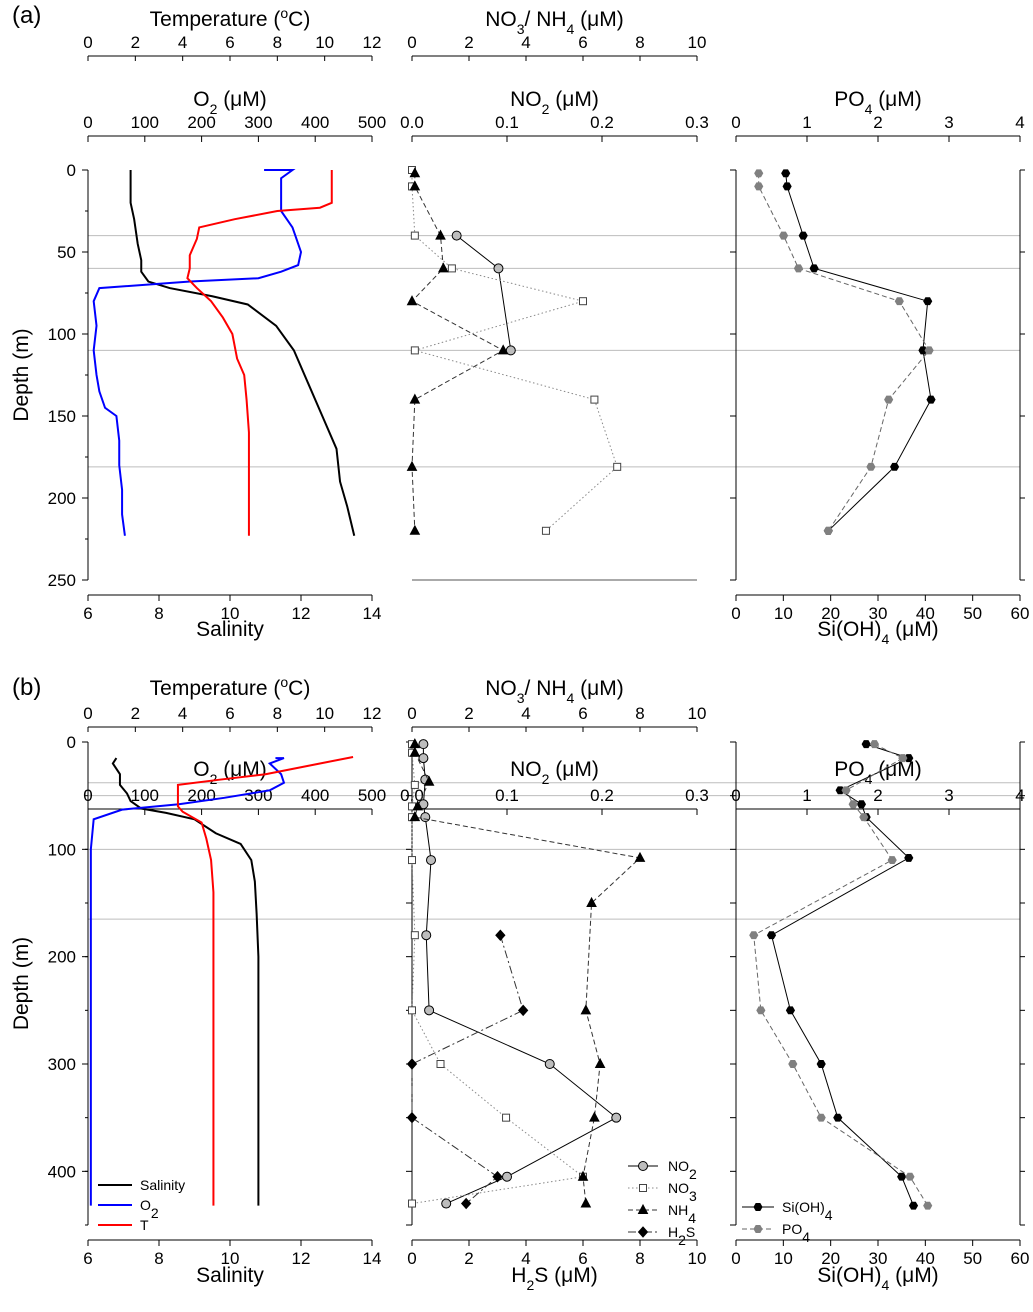 Image resolution: width=1033 pixels, height=1312 pixels. Describe the element at coordinates (877, 1278) in the screenshot. I see `si-axis-title: Si(OH)4 (μM)` at that location.